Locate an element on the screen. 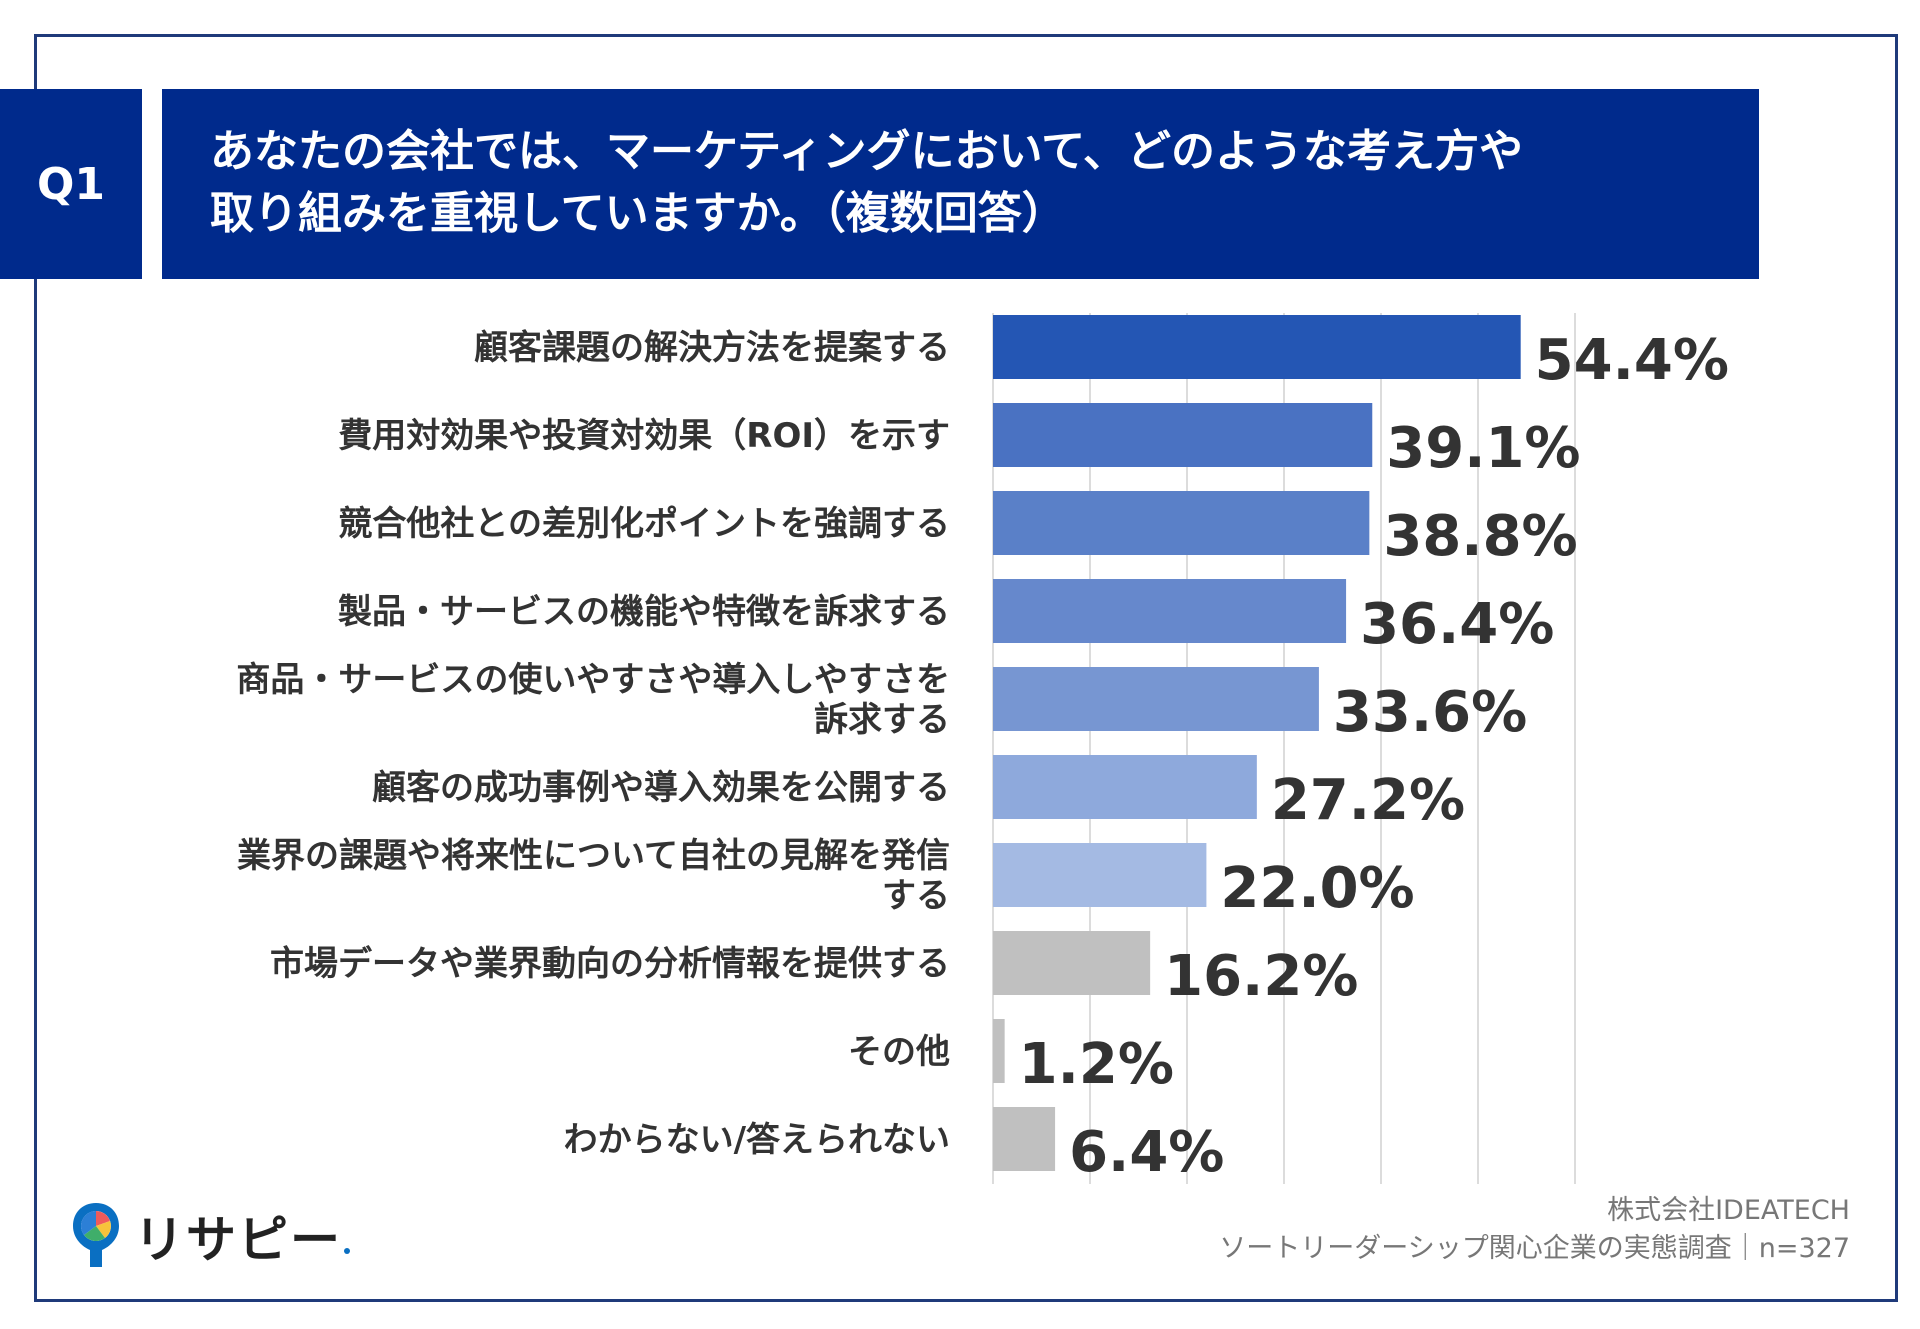 This screenshot has height=1329, width=1920. category-label-6-line0: 業界の課題や将来性について自社の見解を発信 is located at coordinates (593, 856).